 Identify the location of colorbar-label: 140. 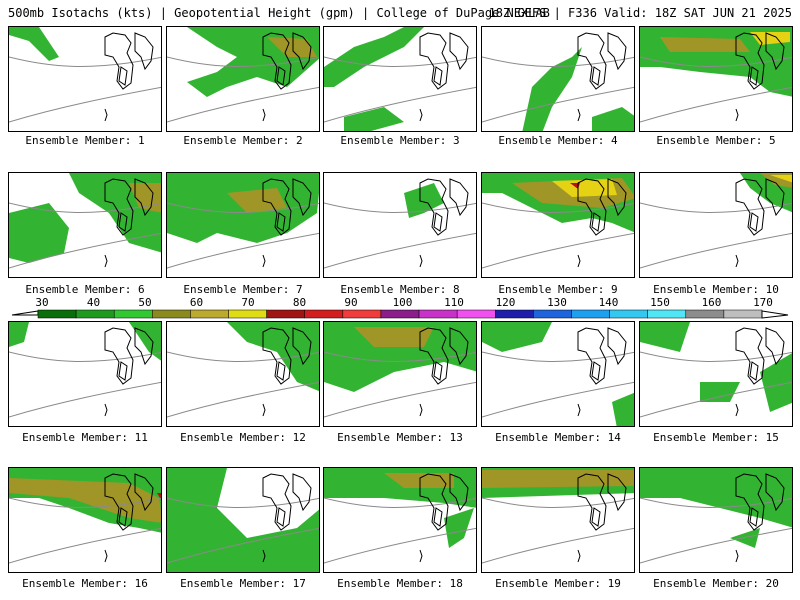
(608, 302).